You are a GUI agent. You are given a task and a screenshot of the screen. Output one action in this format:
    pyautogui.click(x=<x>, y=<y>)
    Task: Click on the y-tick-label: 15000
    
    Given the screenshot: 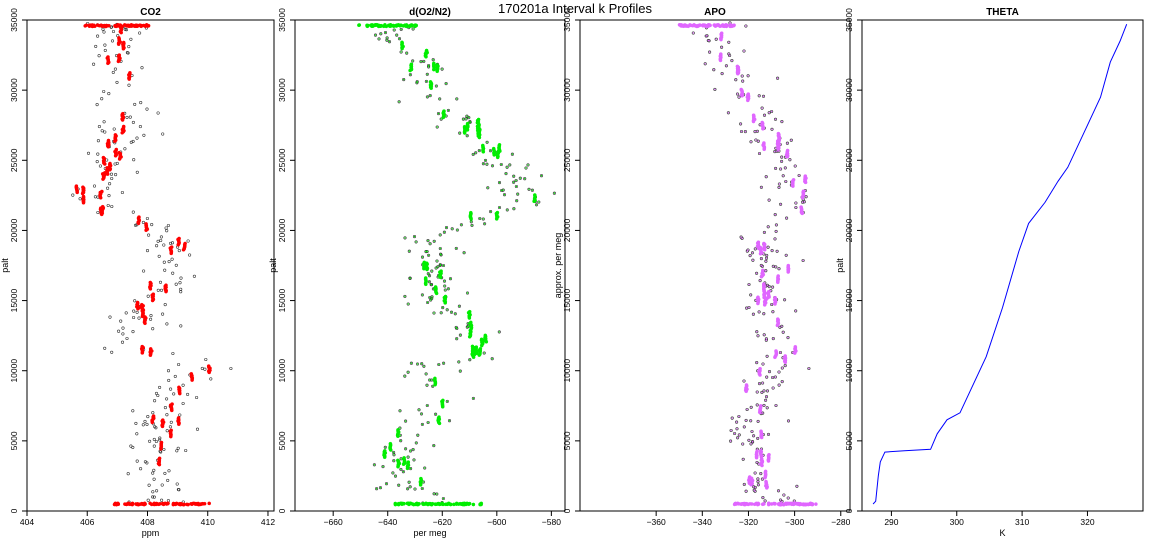 What is the action you would take?
    pyautogui.click(x=849, y=300)
    